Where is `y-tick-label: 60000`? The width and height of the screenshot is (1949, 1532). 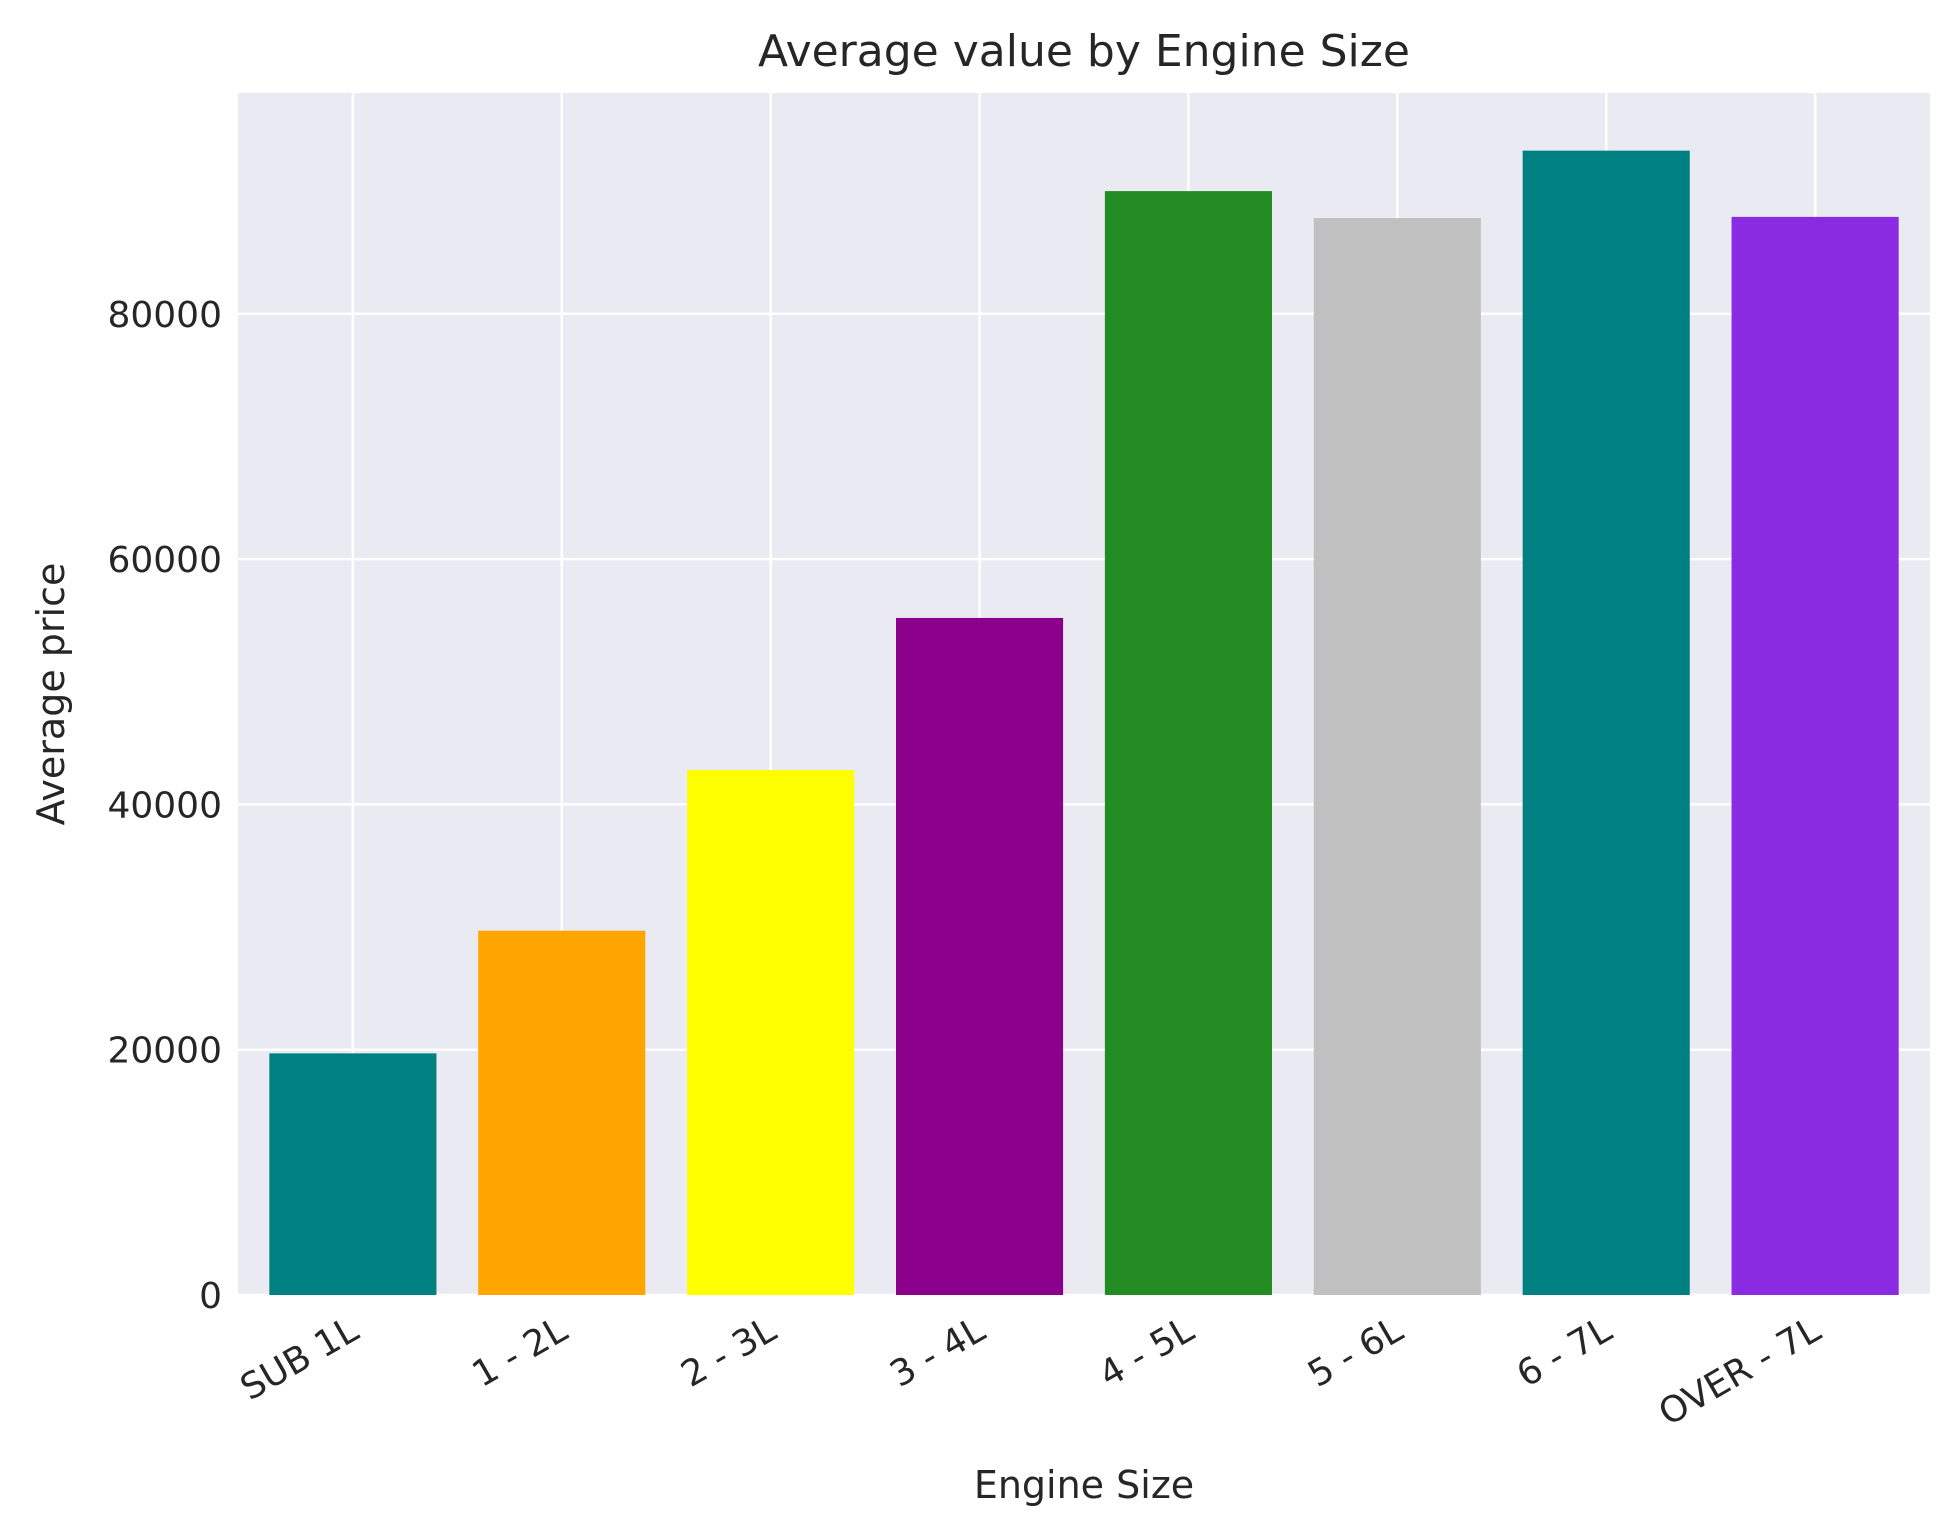
y-tick-label: 60000 is located at coordinates (164, 560).